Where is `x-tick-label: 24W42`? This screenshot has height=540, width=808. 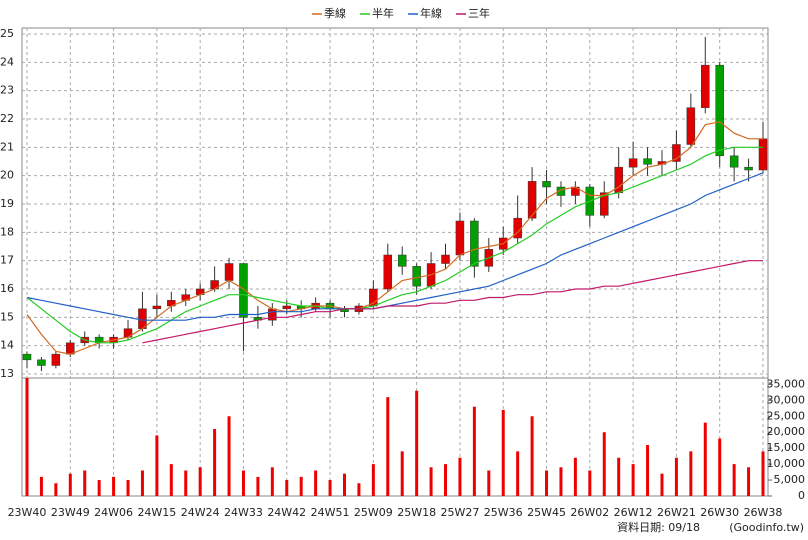 x-tick-label: 24W42 is located at coordinates (286, 512).